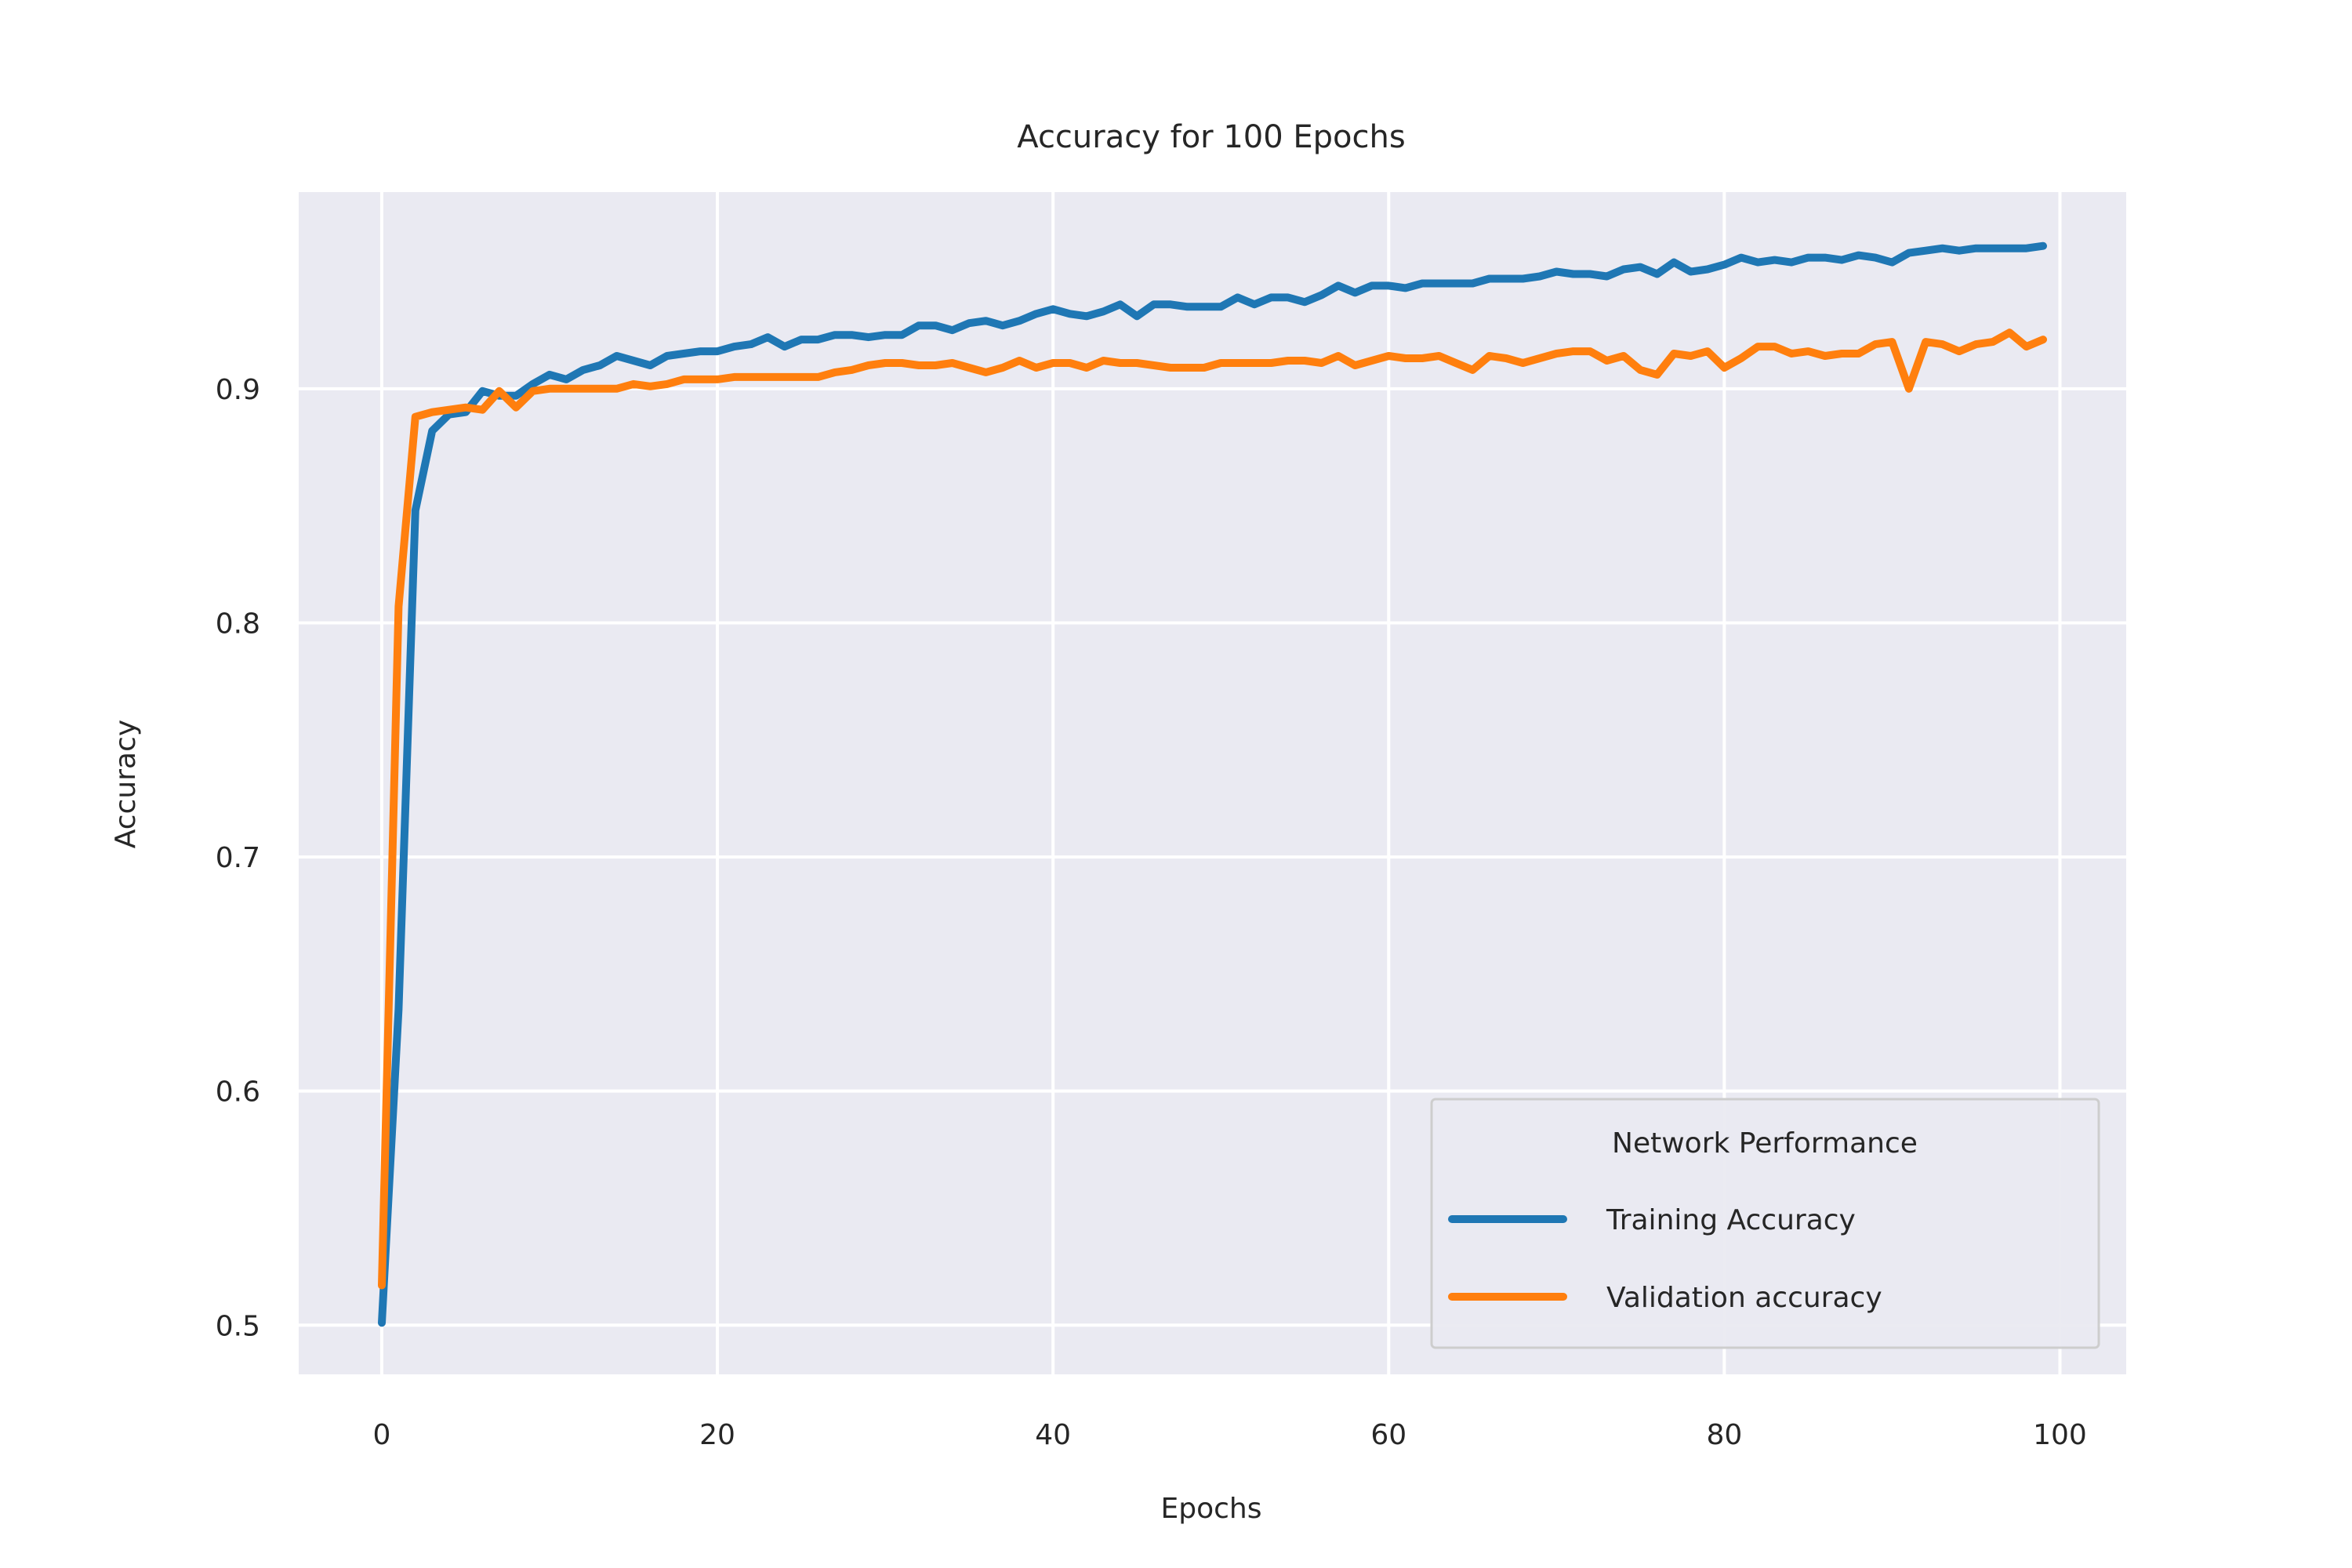 Image resolution: width=2352 pixels, height=1568 pixels. I want to click on x-tick-label: 100, so click(2060, 1435).